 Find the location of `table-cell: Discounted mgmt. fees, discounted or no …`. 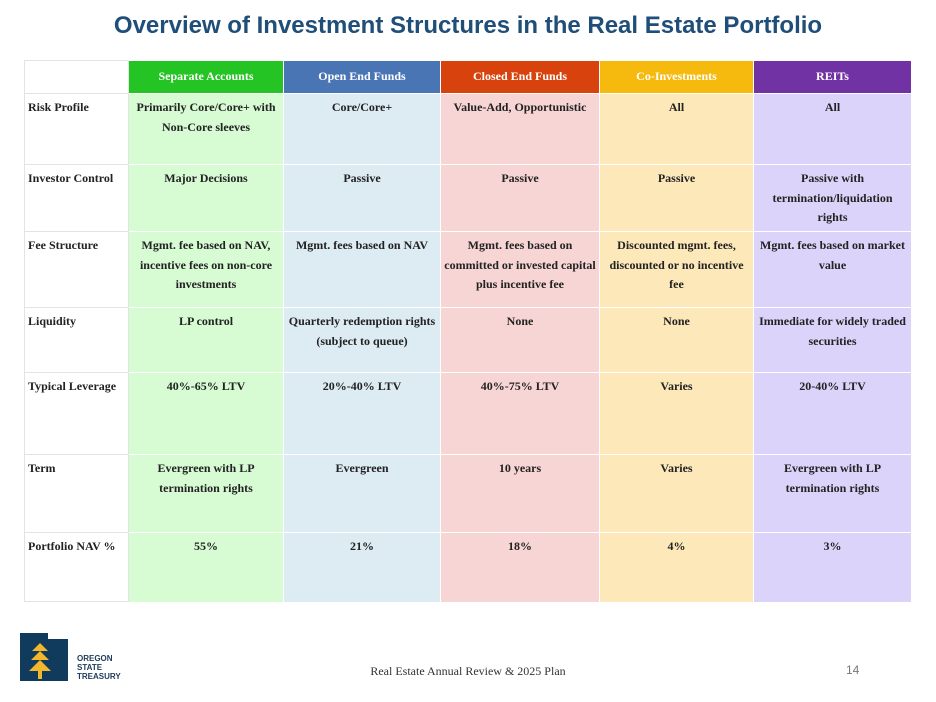

table-cell: Discounted mgmt. fees, discounted or no … is located at coordinates (676, 269).